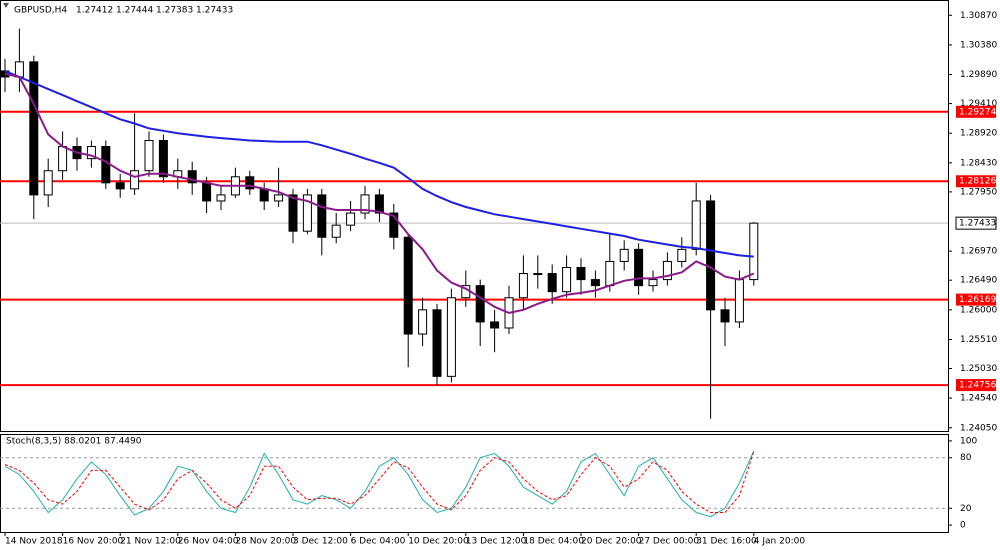 This screenshot has height=550, width=1000. What do you see at coordinates (40, 11) in the screenshot?
I see `symbol-title: GBPUSD,H4` at bounding box center [40, 11].